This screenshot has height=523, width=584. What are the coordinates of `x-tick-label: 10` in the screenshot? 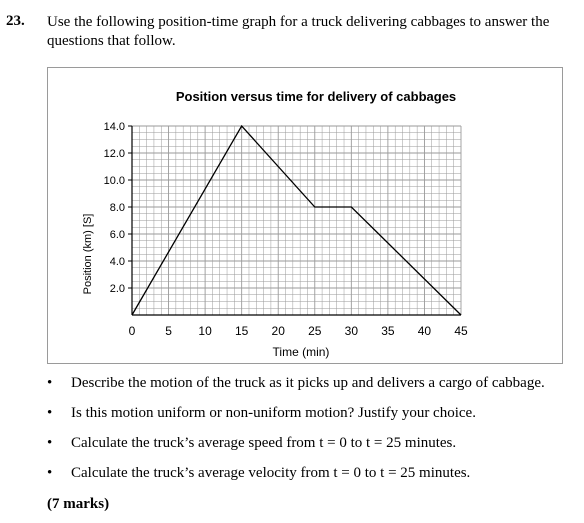 It's located at (205, 331).